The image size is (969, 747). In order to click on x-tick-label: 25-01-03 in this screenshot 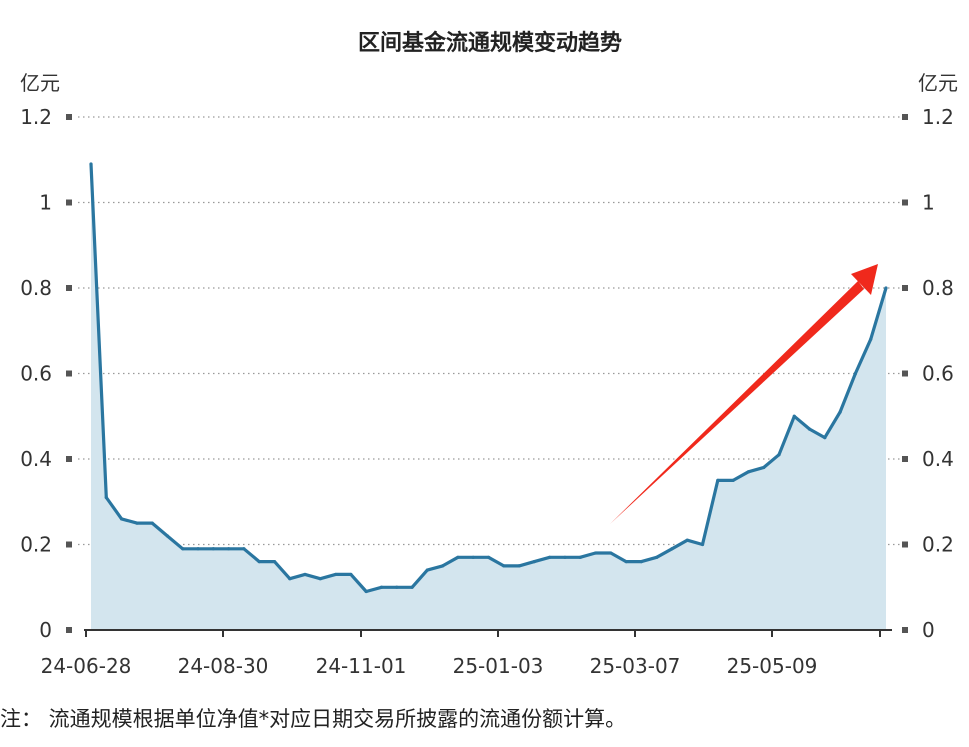, I will do `click(498, 666)`.